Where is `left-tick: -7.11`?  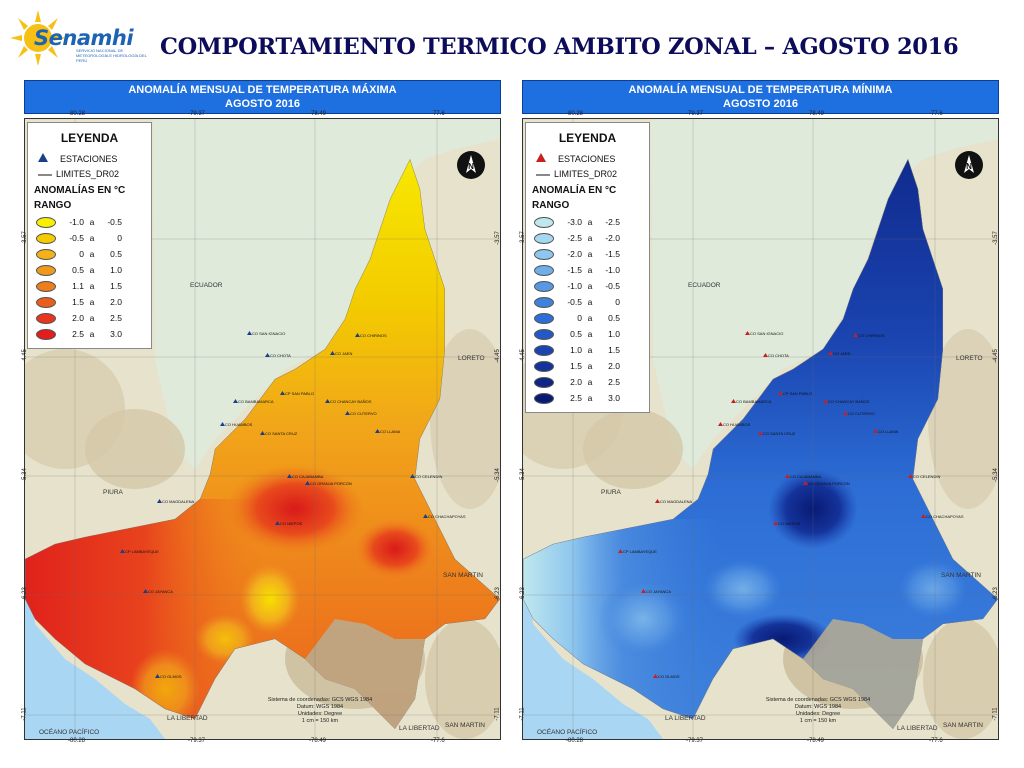 left-tick: -7.11 is located at coordinates (522, 714).